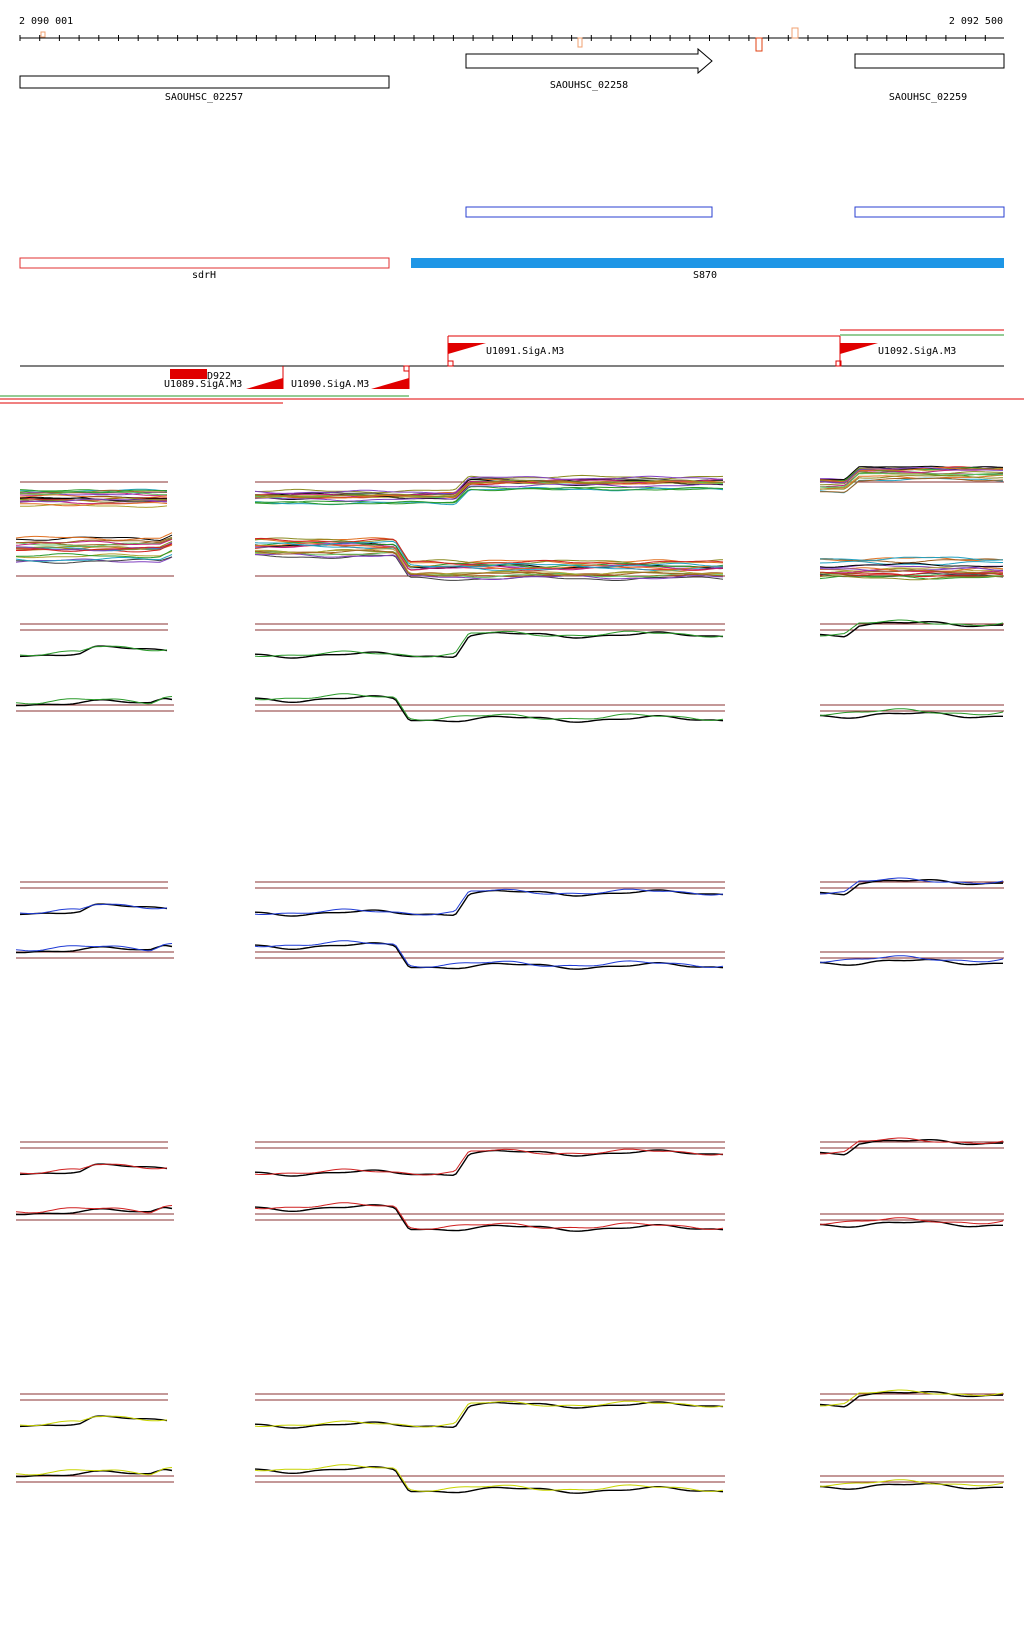 The height and width of the screenshot is (1640, 1024). I want to click on annotation-track: sdrH S870, so click(511, 269).